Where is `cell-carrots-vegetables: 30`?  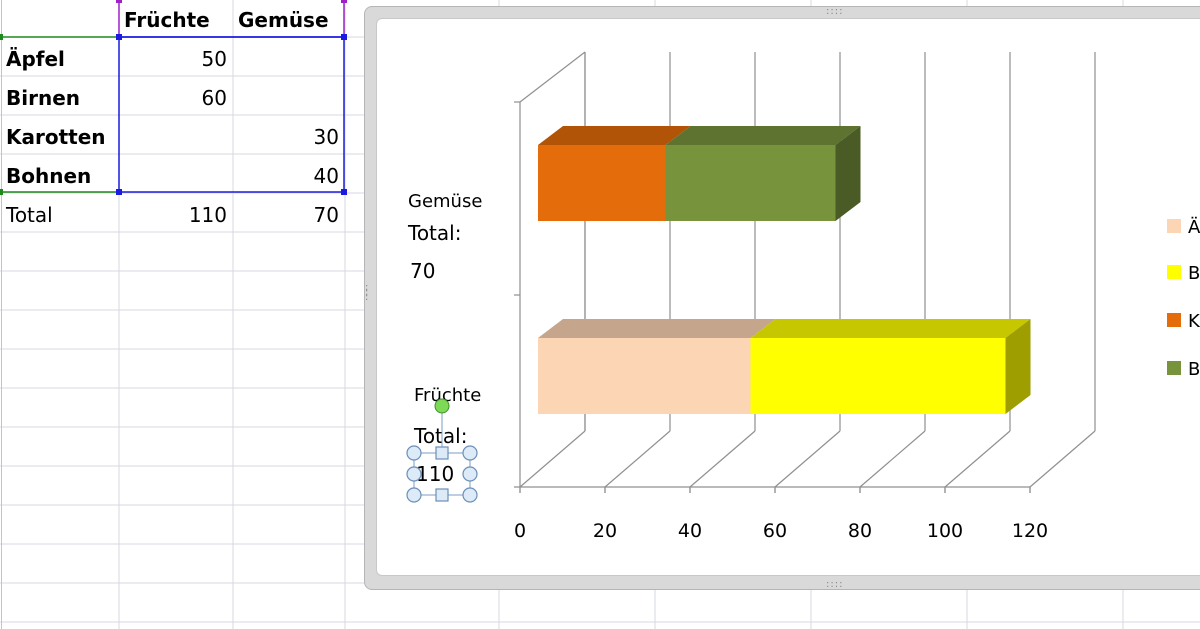
cell-carrots-vegetables: 30 is located at coordinates (326, 137).